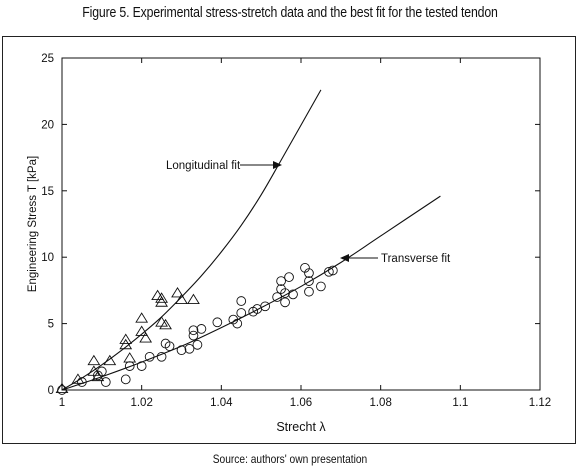 Image resolution: width=580 pixels, height=473 pixels. Describe the element at coordinates (203, 166) in the screenshot. I see `longitudinal-fit-label: Longitudinal fit` at that location.